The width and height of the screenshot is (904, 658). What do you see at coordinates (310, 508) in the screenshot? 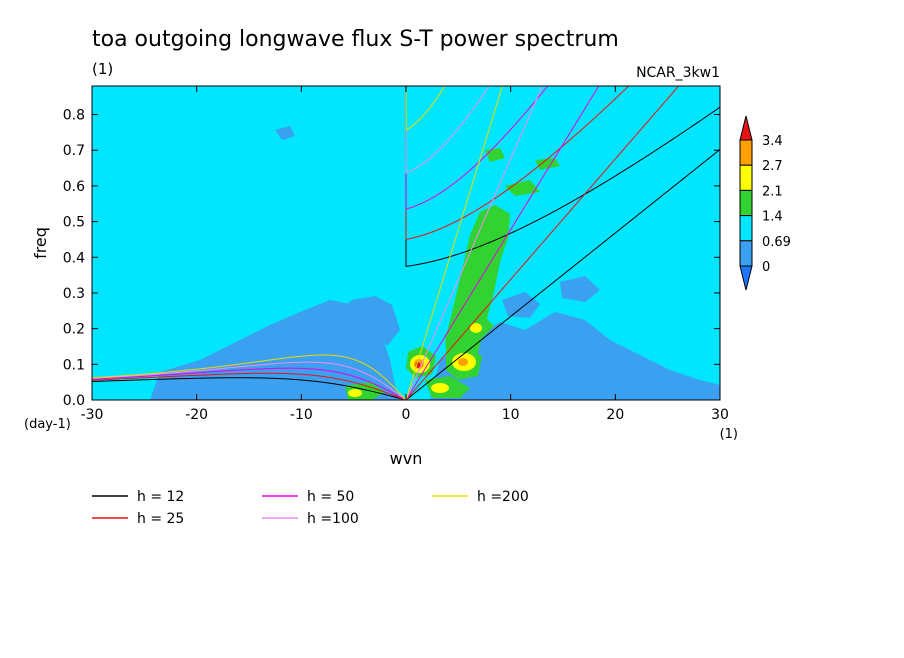
I see `legend: h = 12 h = 25 h = 50 h =100 h =200` at bounding box center [310, 508].